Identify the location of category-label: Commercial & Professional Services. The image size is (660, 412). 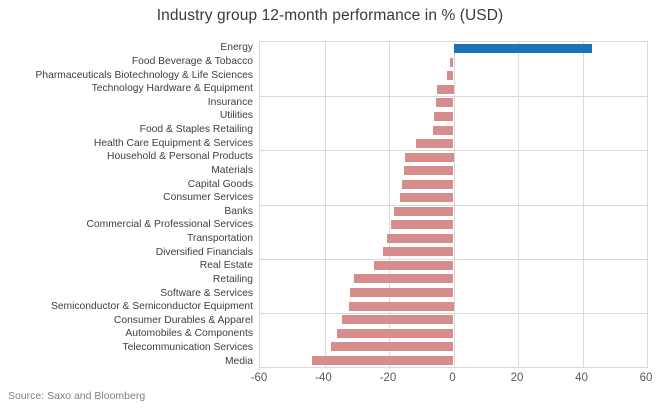
(169, 225).